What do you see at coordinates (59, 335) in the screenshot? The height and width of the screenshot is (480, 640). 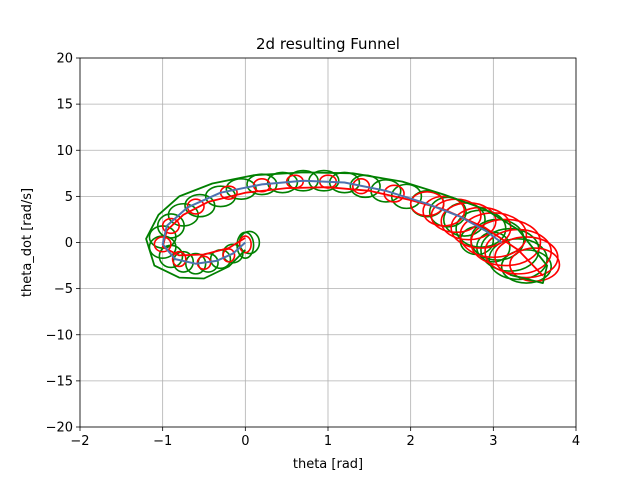 I see `y-tick-label: −10` at bounding box center [59, 335].